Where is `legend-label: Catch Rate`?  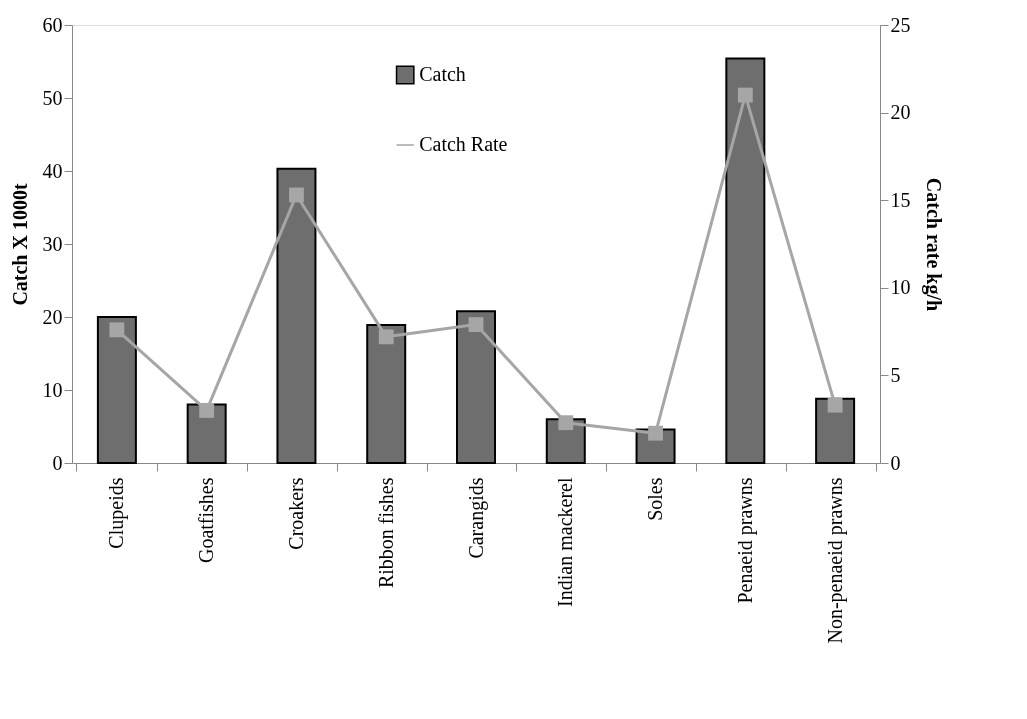
legend-label: Catch Rate is located at coordinates (463, 144).